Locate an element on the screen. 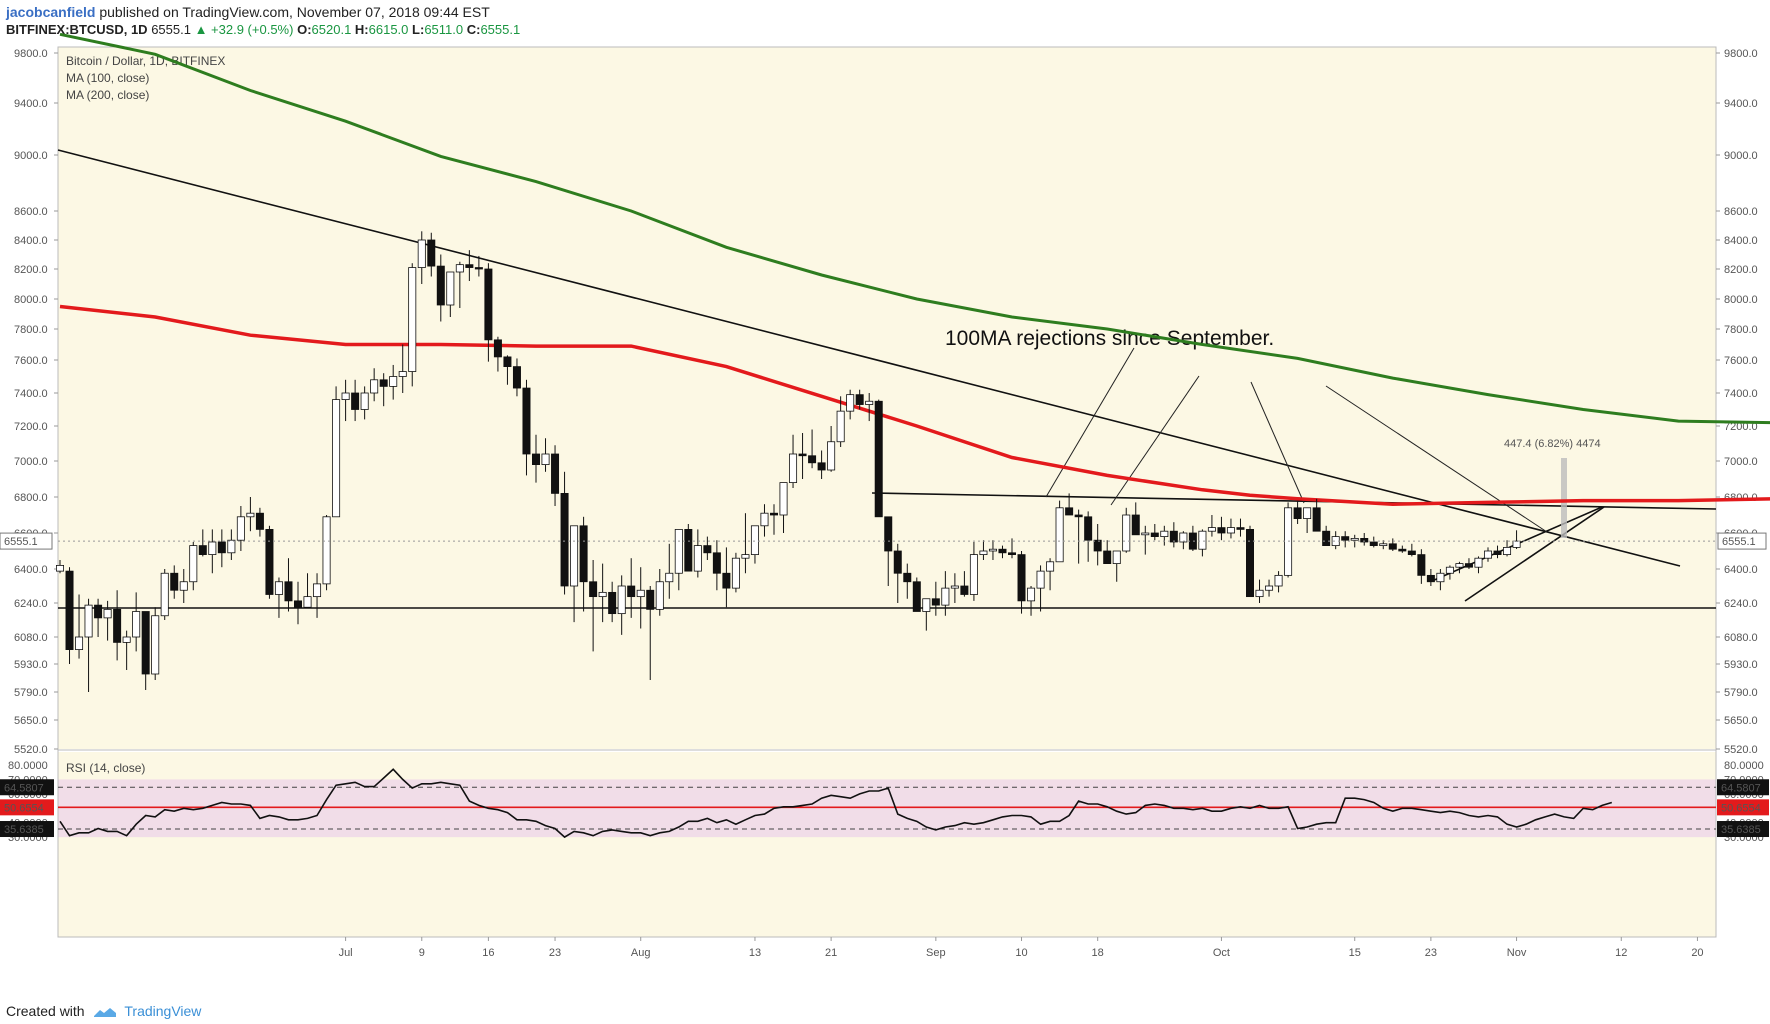 This screenshot has height=1024, width=1770. chart-title: Bitcoin / Dollar, 1D, BITFINEX is located at coordinates (145, 61).